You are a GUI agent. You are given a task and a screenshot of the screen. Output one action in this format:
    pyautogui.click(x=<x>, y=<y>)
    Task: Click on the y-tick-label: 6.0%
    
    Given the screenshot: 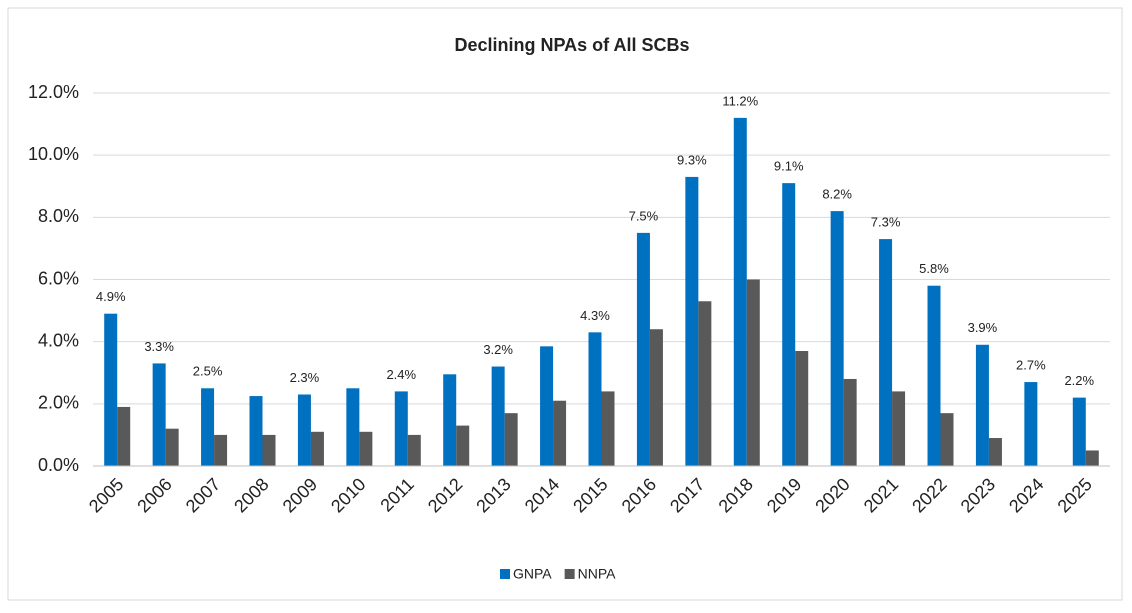 What is the action you would take?
    pyautogui.click(x=58, y=278)
    